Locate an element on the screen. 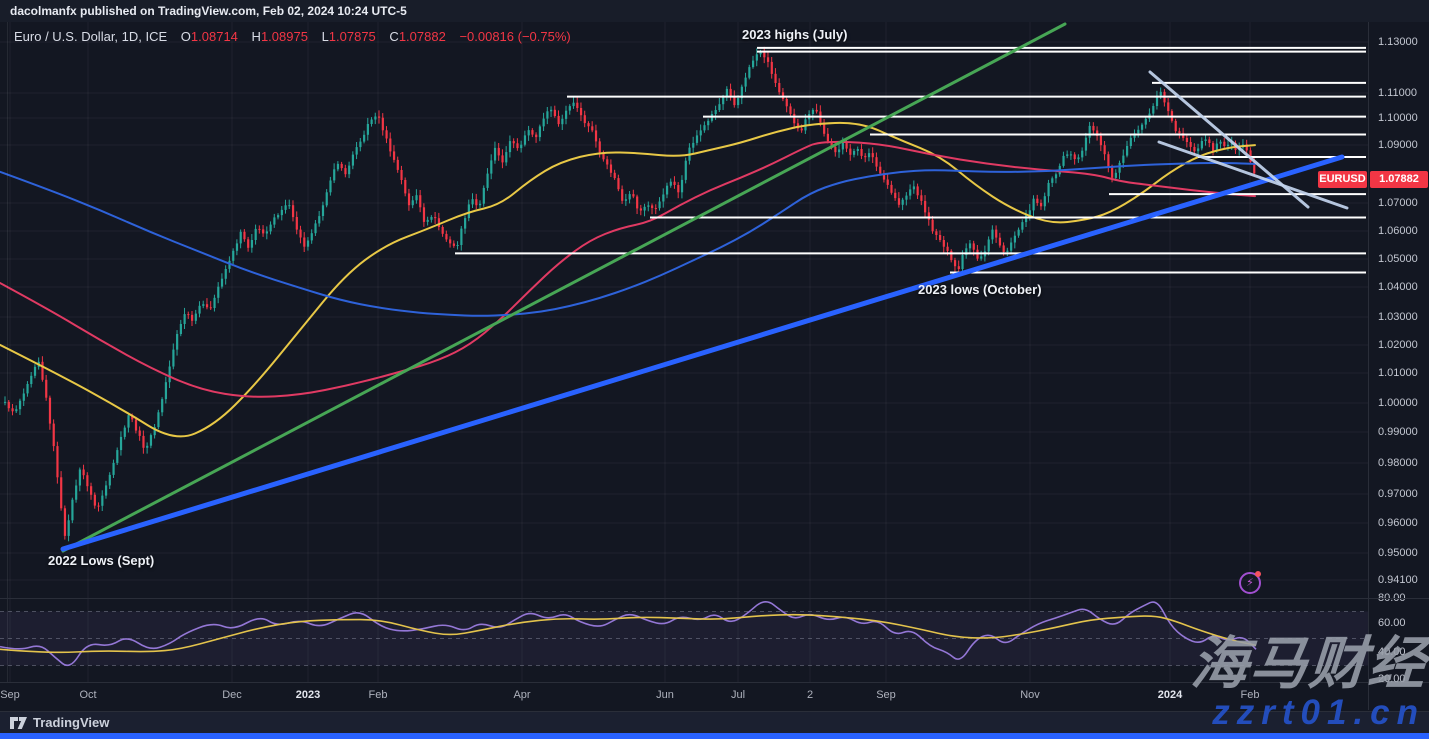 This screenshot has width=1429, height=739. price-axis-label: 0.98000 is located at coordinates (1398, 463).